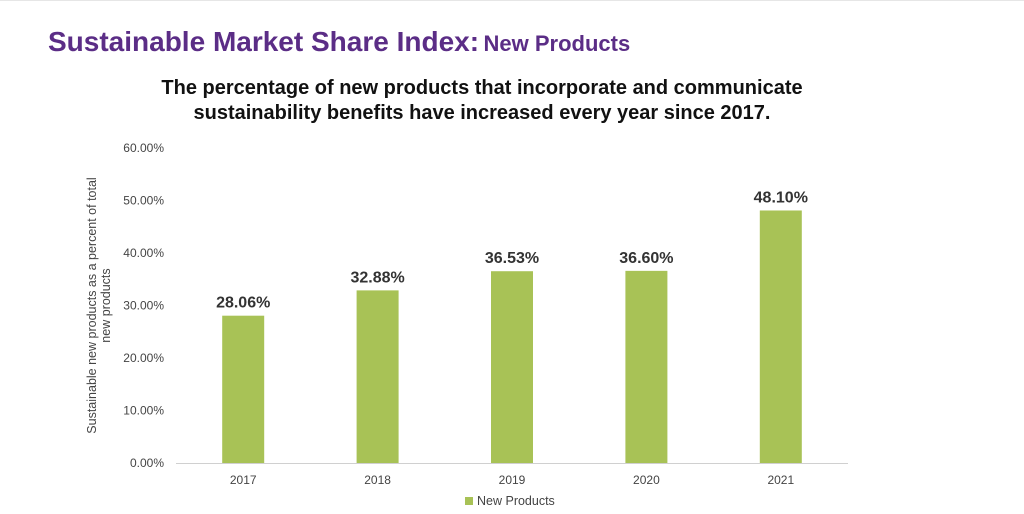 The height and width of the screenshot is (514, 1024). Describe the element at coordinates (264, 41) in the screenshot. I see `page-title: Sustainable Market Share Index:` at that location.